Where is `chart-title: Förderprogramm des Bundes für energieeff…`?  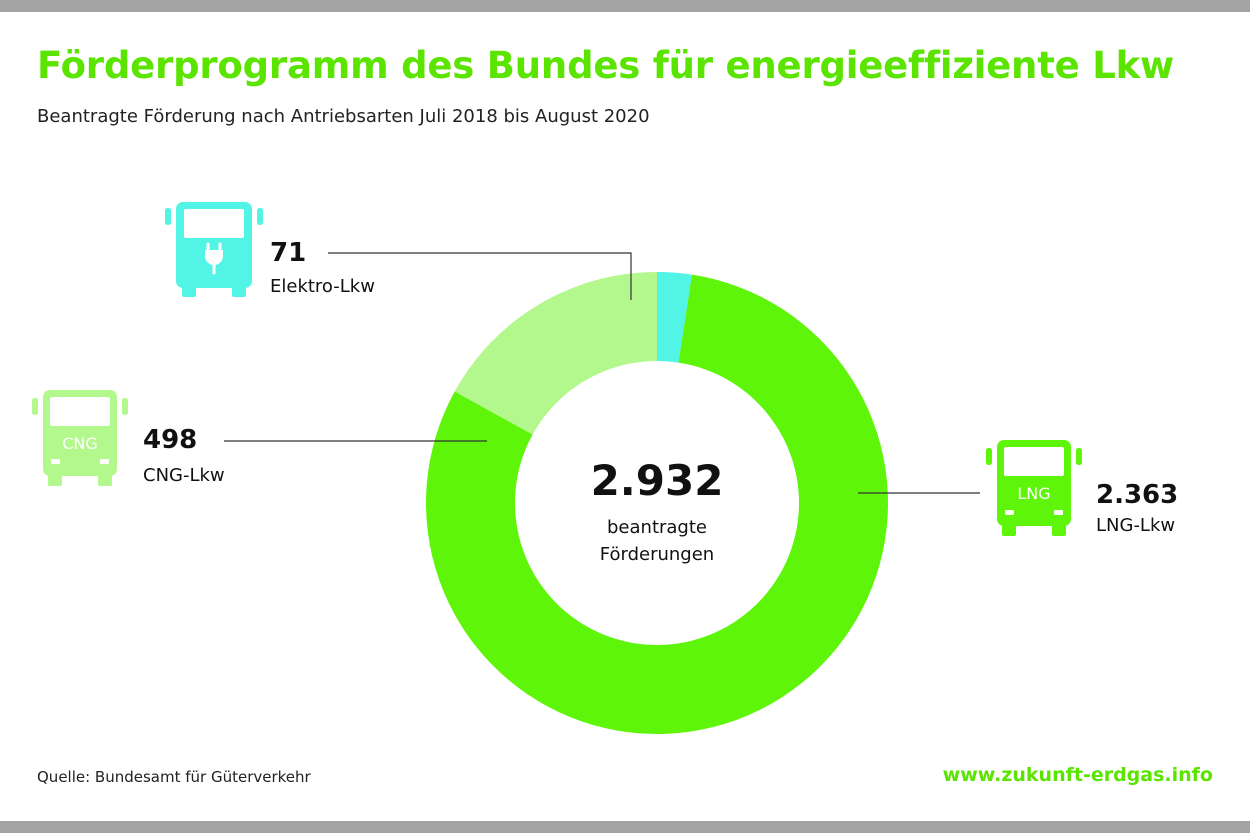
chart-title: Förderprogramm des Bundes für energieeff… is located at coordinates (606, 65).